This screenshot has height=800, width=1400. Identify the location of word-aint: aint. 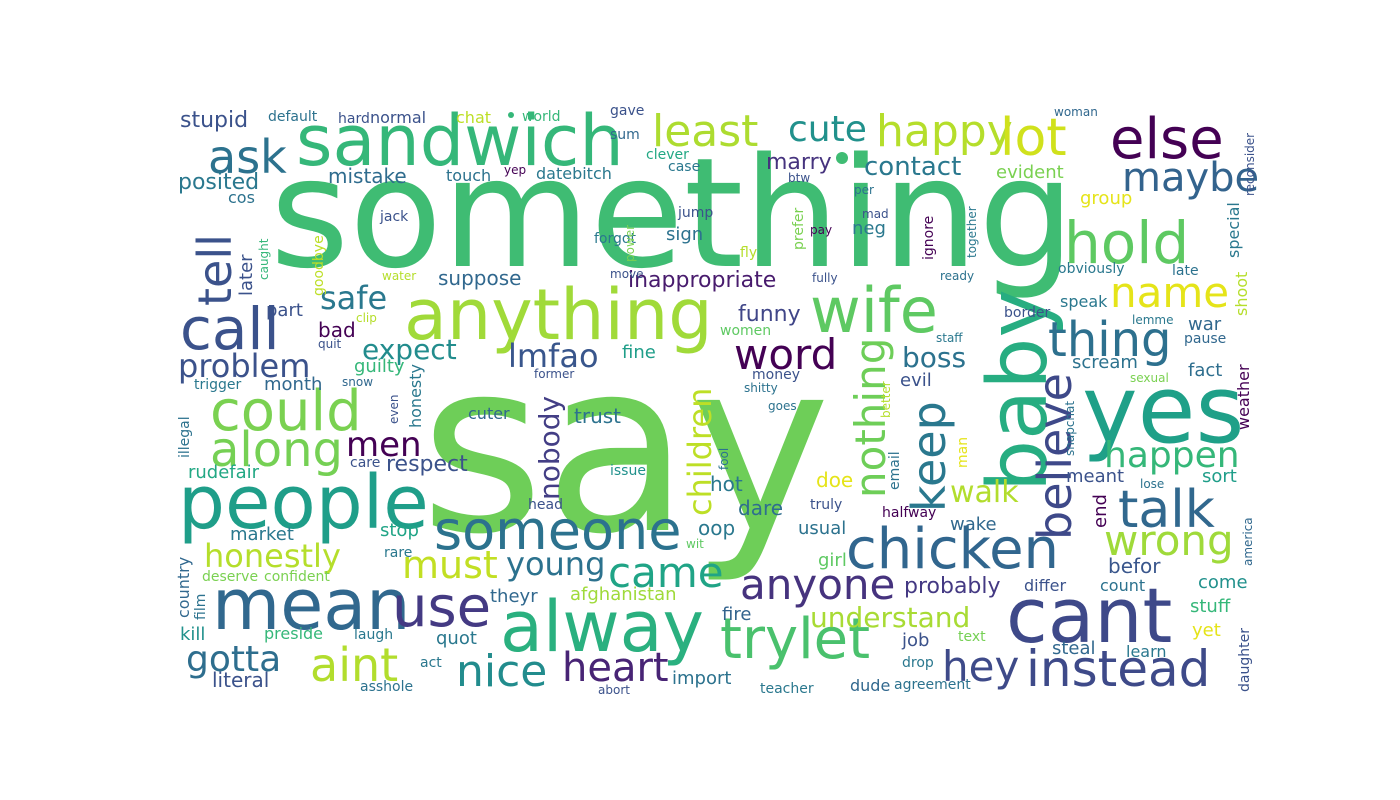
(354, 665).